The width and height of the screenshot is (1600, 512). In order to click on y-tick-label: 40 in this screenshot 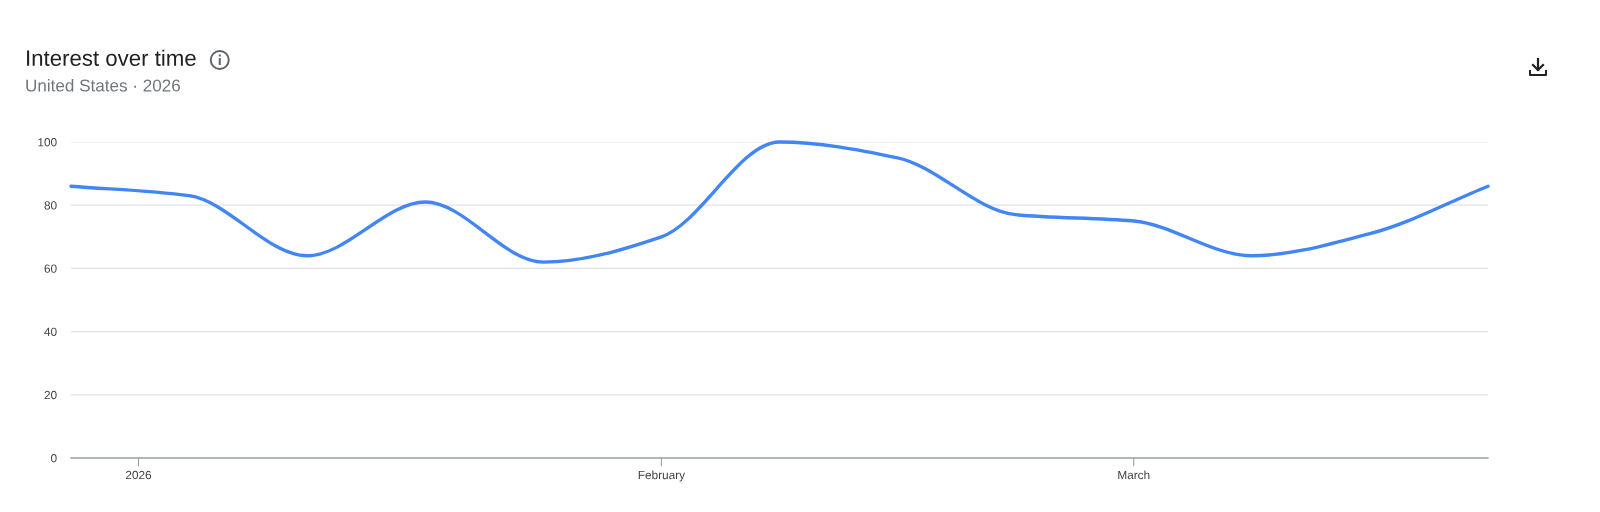, I will do `click(50, 331)`.